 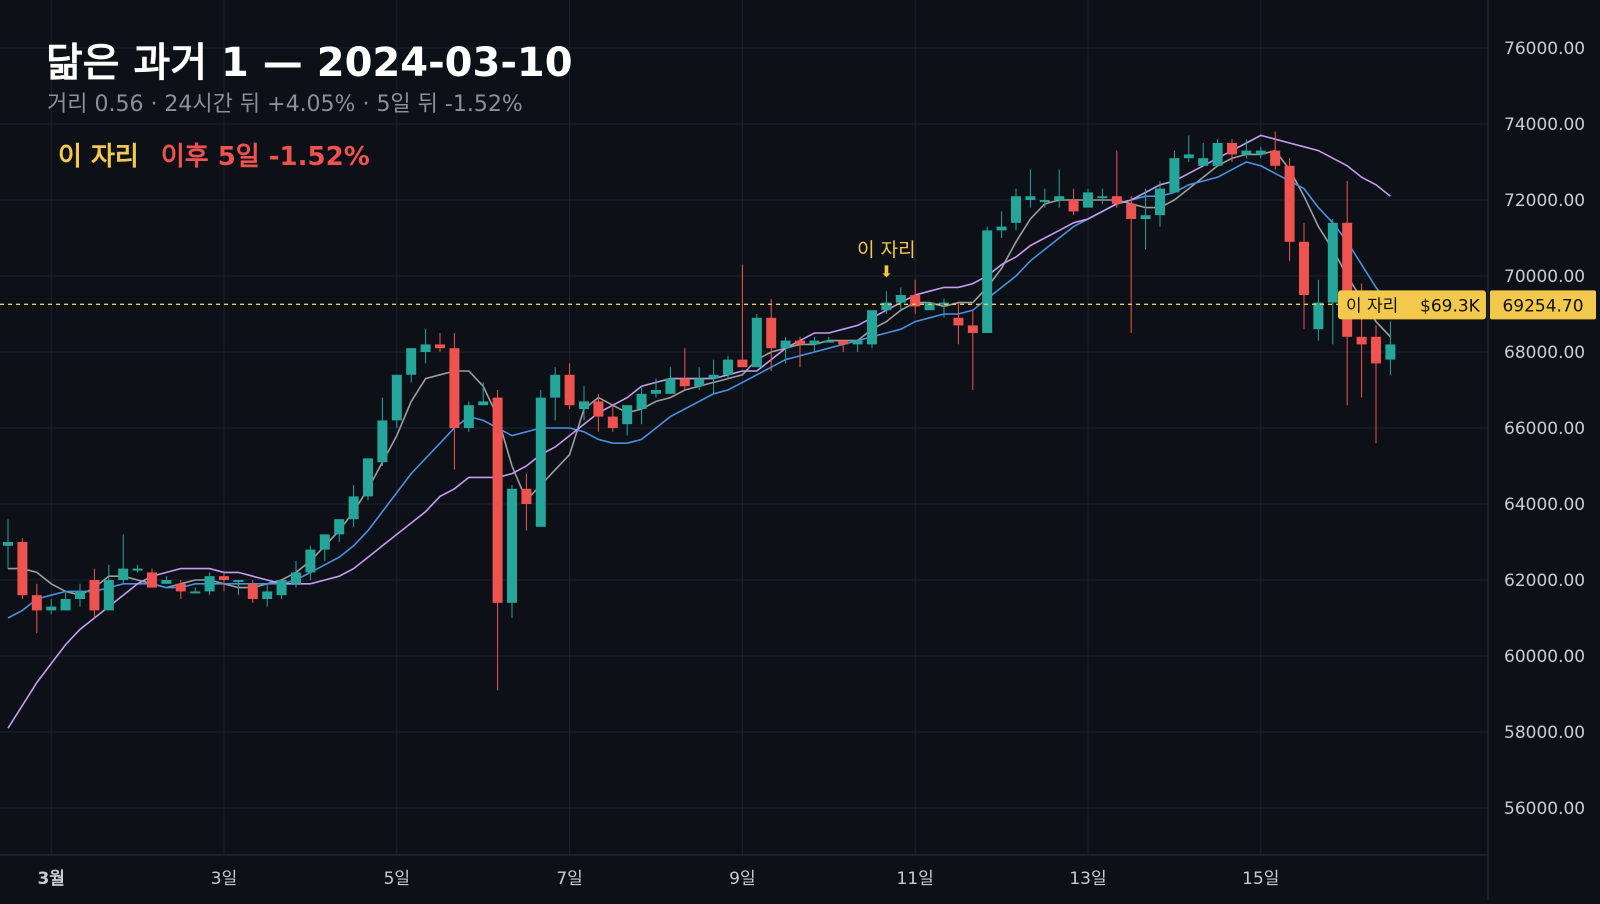 What do you see at coordinates (265, 157) in the screenshot?
I see `marker-change: 이후 5일 -1.52%` at bounding box center [265, 157].